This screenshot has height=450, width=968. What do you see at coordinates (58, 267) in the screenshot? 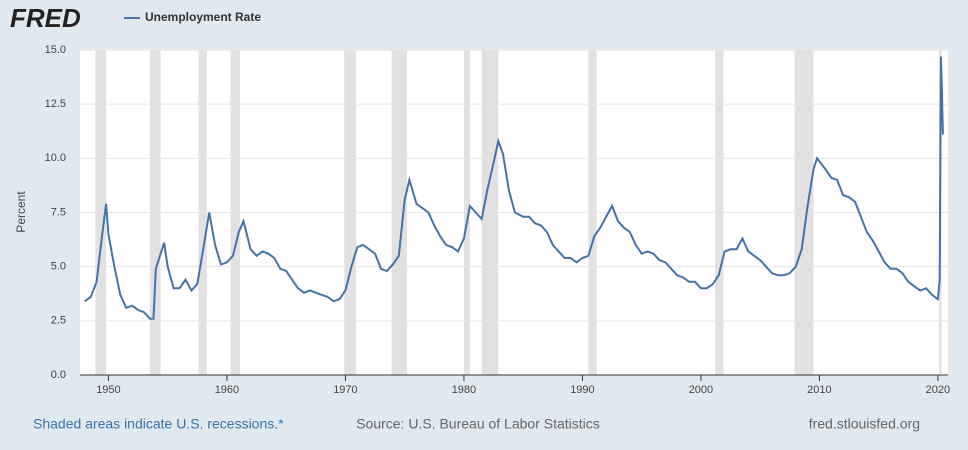
I see `y-tick-label: 5.0` at bounding box center [58, 267].